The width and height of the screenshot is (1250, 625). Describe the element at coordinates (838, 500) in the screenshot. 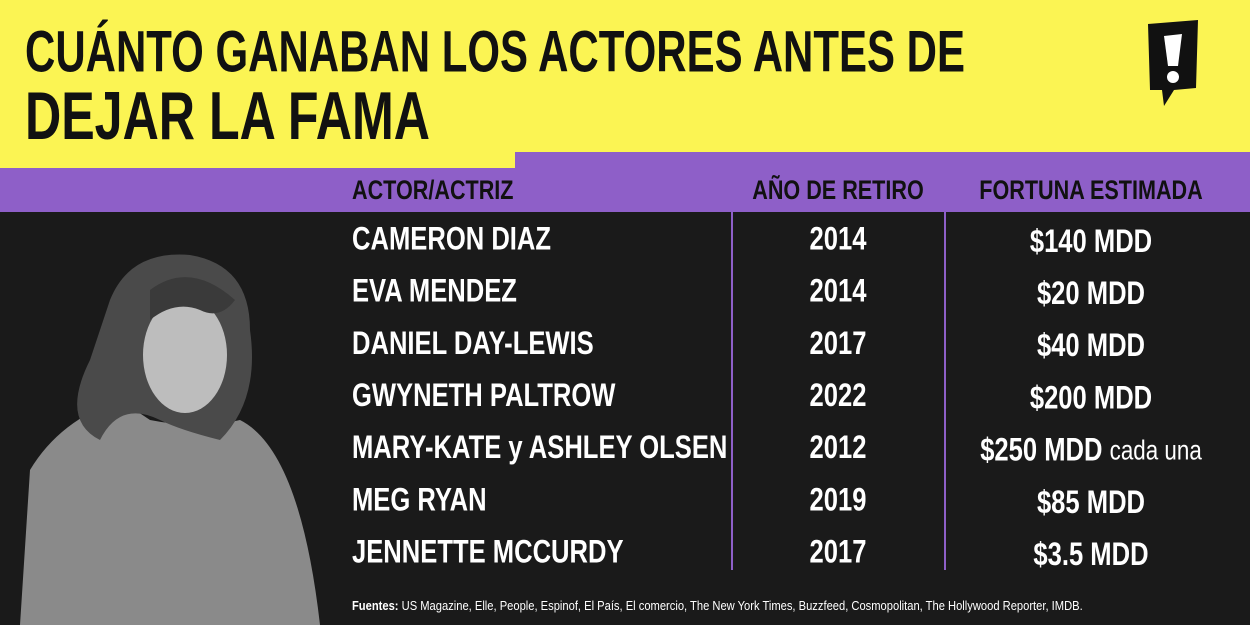

I see `retirement-year: 2019` at that location.